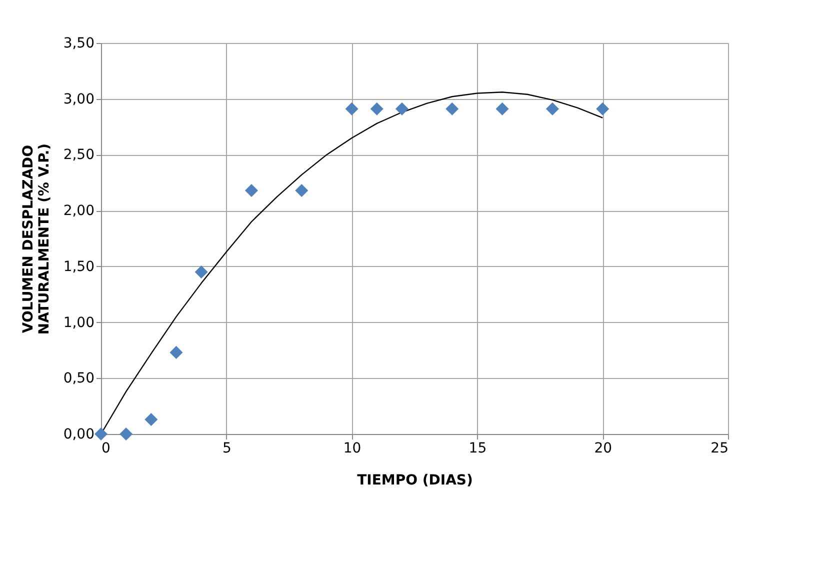 Image resolution: width=832 pixels, height=579 pixels. I want to click on y-tick-label: 1,50, so click(78, 266).